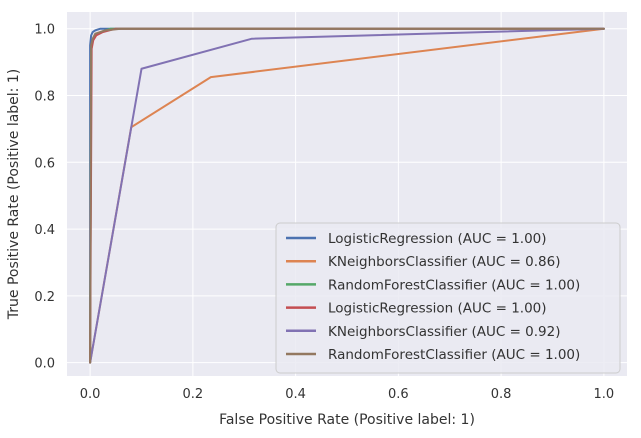 Image resolution: width=641 pixels, height=438 pixels. What do you see at coordinates (398, 394) in the screenshot?
I see `x-tick-label: 0.6` at bounding box center [398, 394].